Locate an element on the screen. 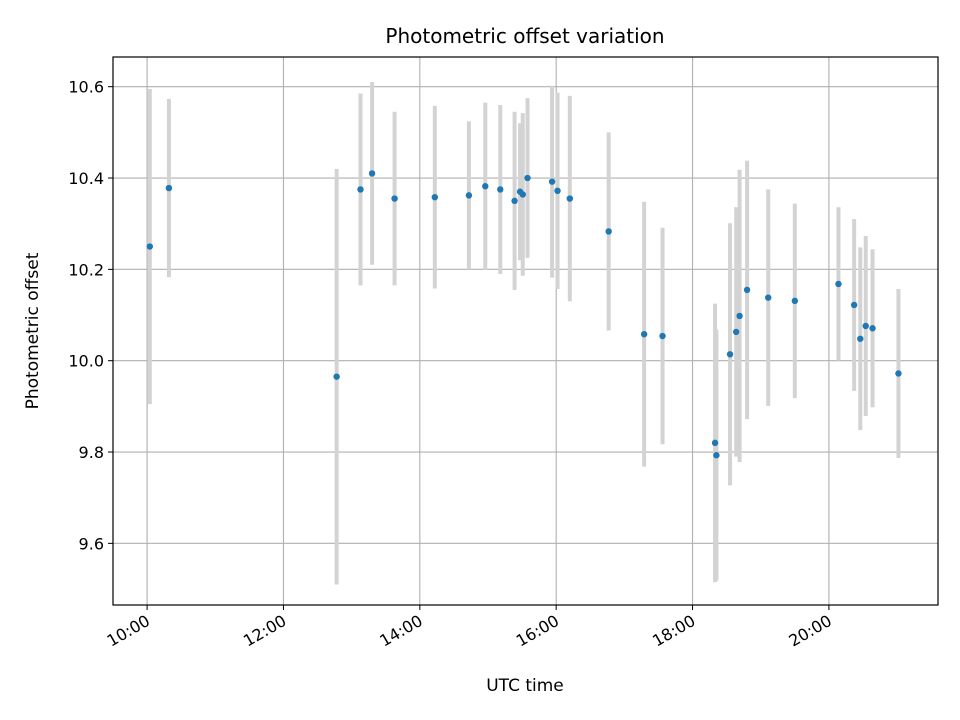 The width and height of the screenshot is (960, 720). y-tick-label: 9.8 is located at coordinates (91, 452).